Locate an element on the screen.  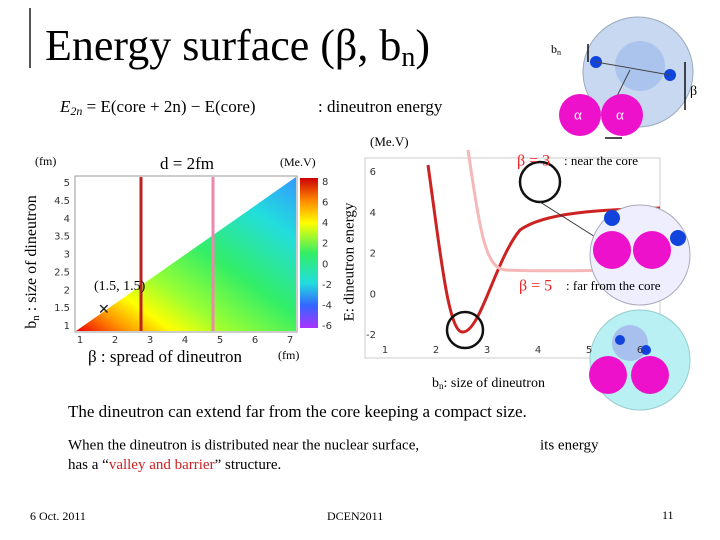
curve-y-tick-label: 2 is located at coordinates (373, 254).